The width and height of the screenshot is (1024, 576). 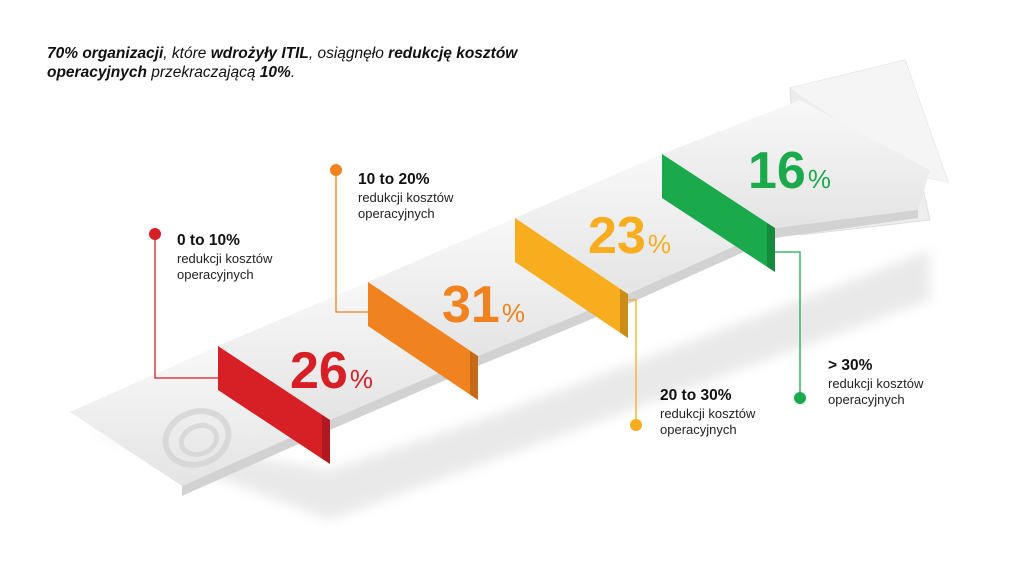 What do you see at coordinates (187, 53) in the screenshot?
I see `headline-text-2: , które` at bounding box center [187, 53].